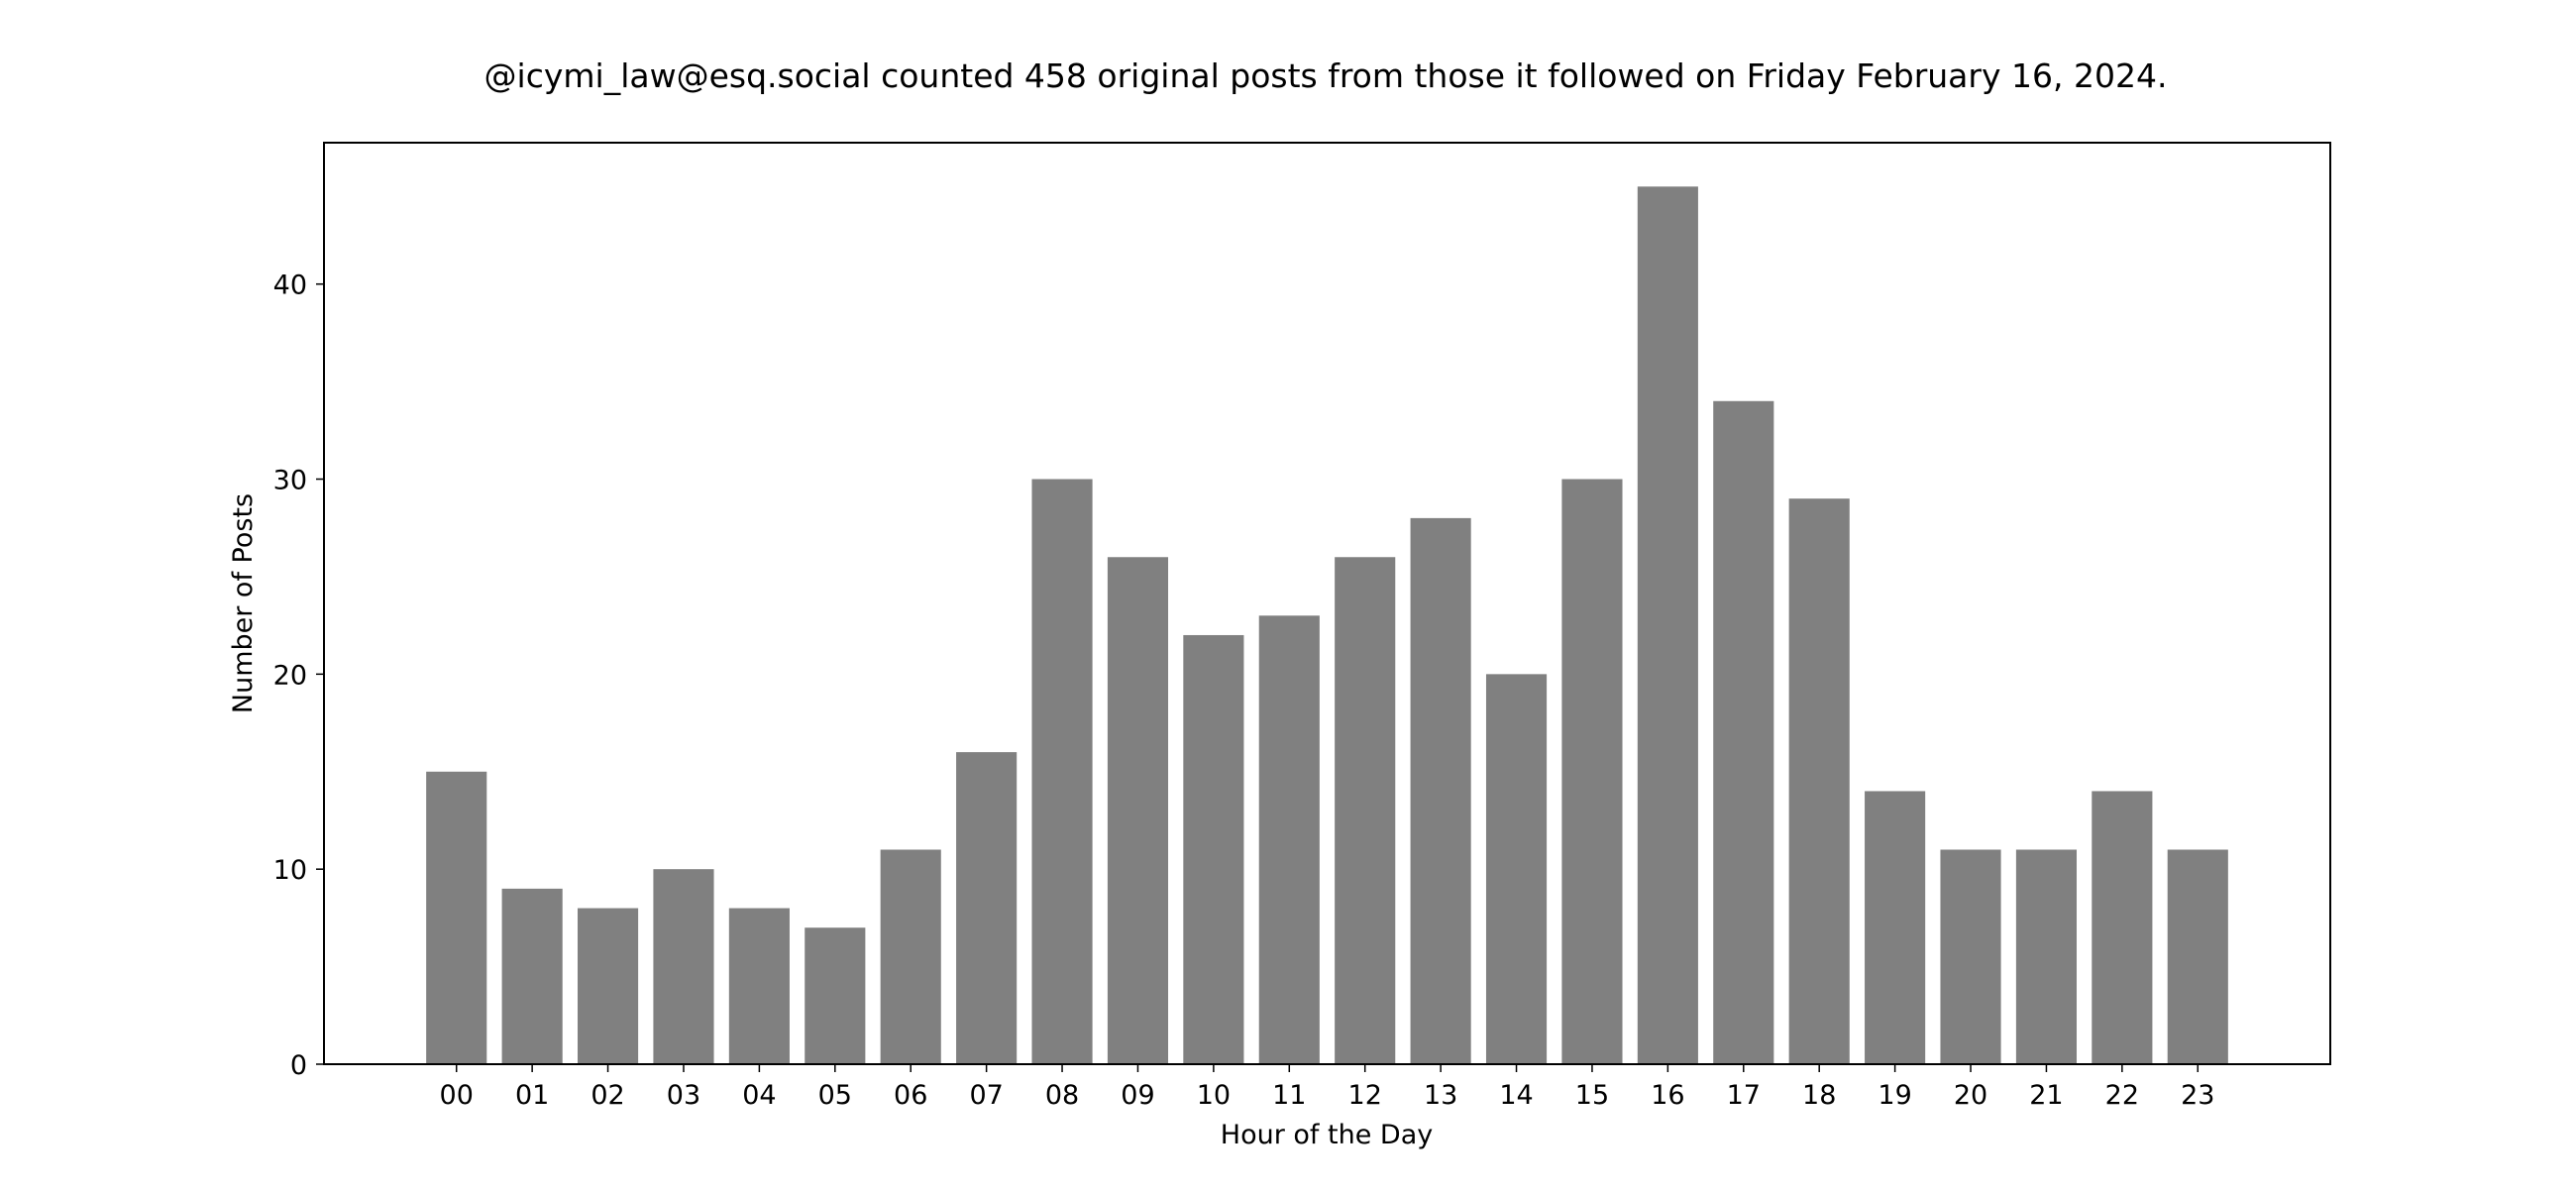 This screenshot has width=2576, height=1194. What do you see at coordinates (1592, 1095) in the screenshot?
I see `x-tick-label: 15` at bounding box center [1592, 1095].